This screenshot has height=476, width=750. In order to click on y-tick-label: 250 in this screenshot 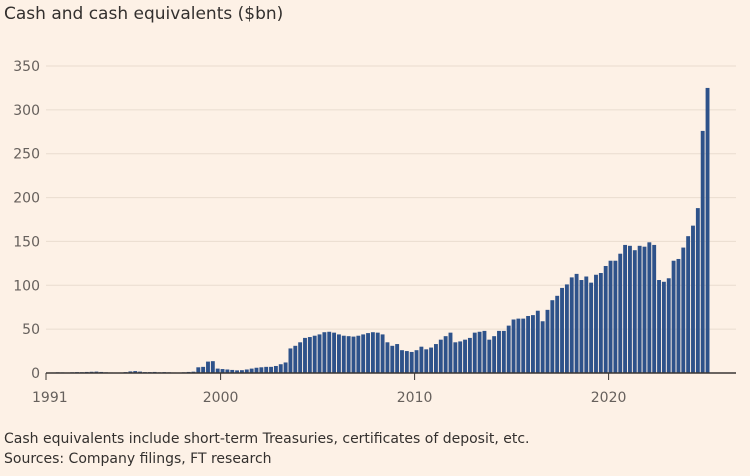, I will do `click(26, 155)`.